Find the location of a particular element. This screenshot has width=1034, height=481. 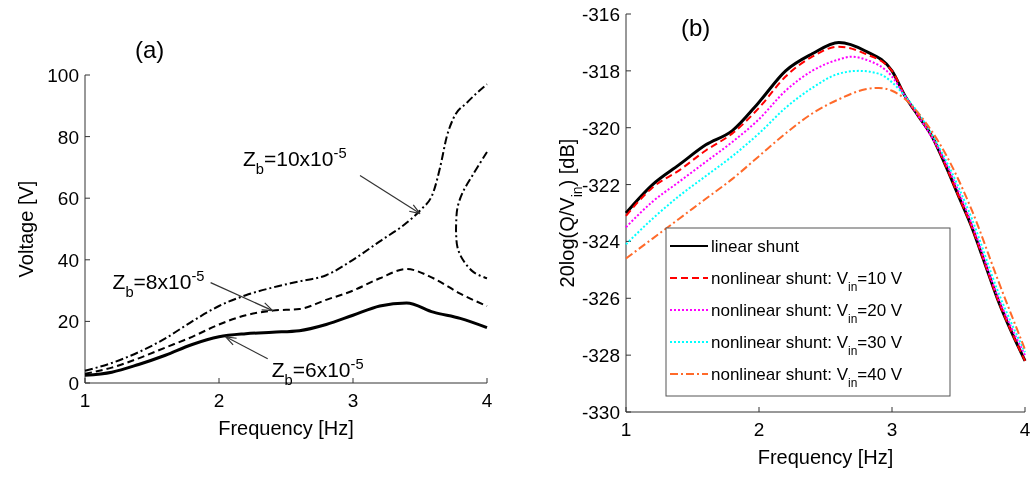

y-tick-label: 20 is located at coordinates (68, 322).